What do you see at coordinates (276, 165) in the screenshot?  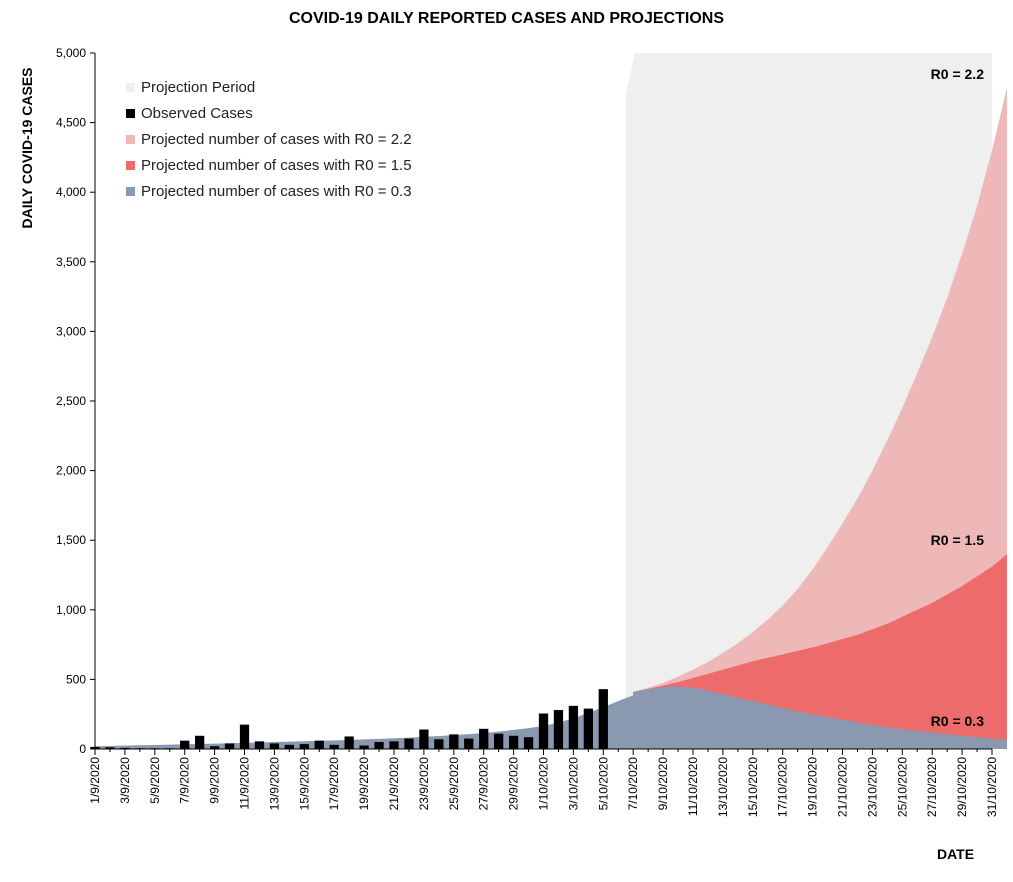 I see `legend-label: Projected number of cases with R0 = 1.5` at bounding box center [276, 165].